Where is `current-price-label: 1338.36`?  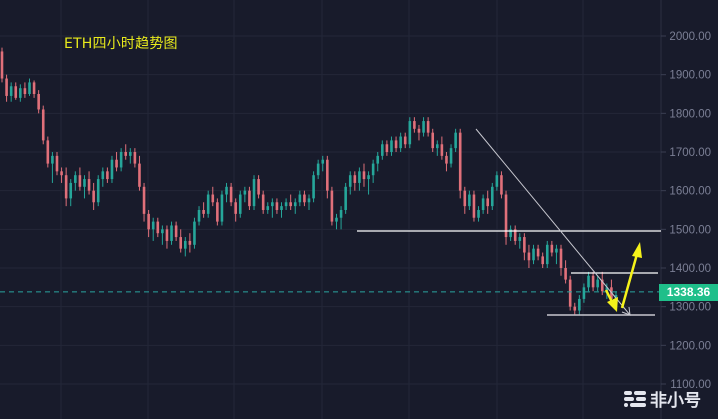
current-price-label: 1338.36 is located at coordinates (688, 292).